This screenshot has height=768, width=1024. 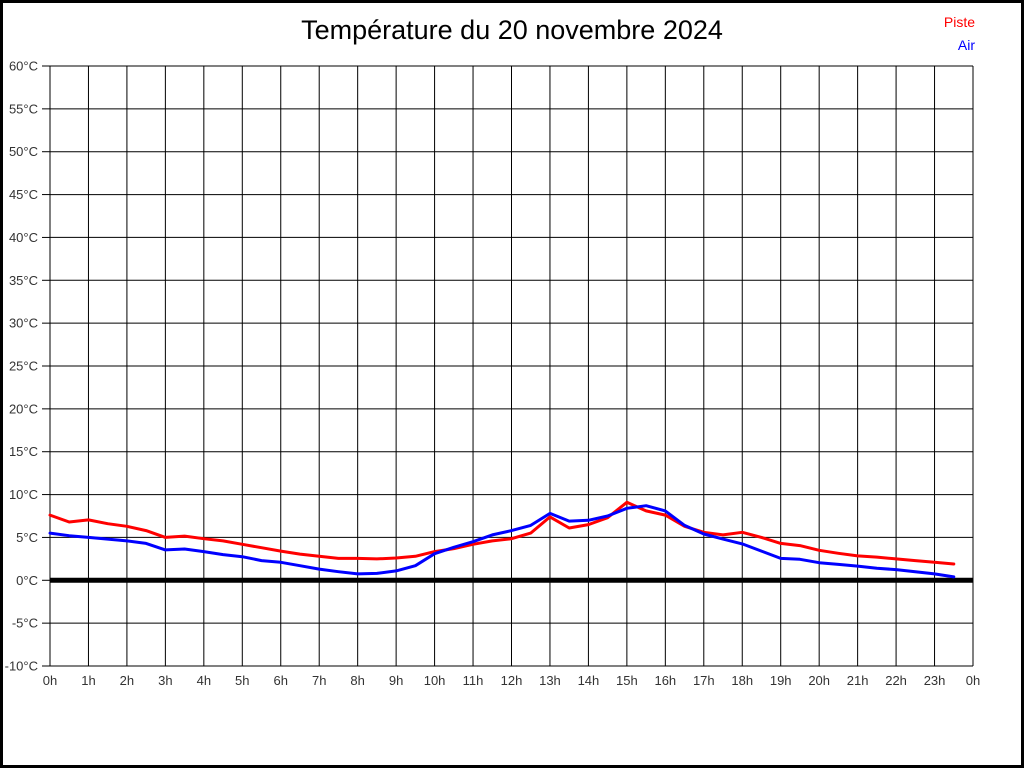 I want to click on y-tick-label: 30°C, so click(x=23, y=323).